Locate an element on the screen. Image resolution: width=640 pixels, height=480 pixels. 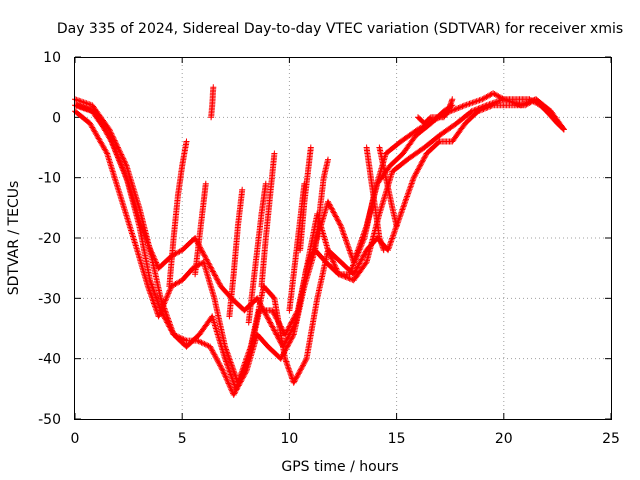
x-tick-label: 0 is located at coordinates (75, 439).